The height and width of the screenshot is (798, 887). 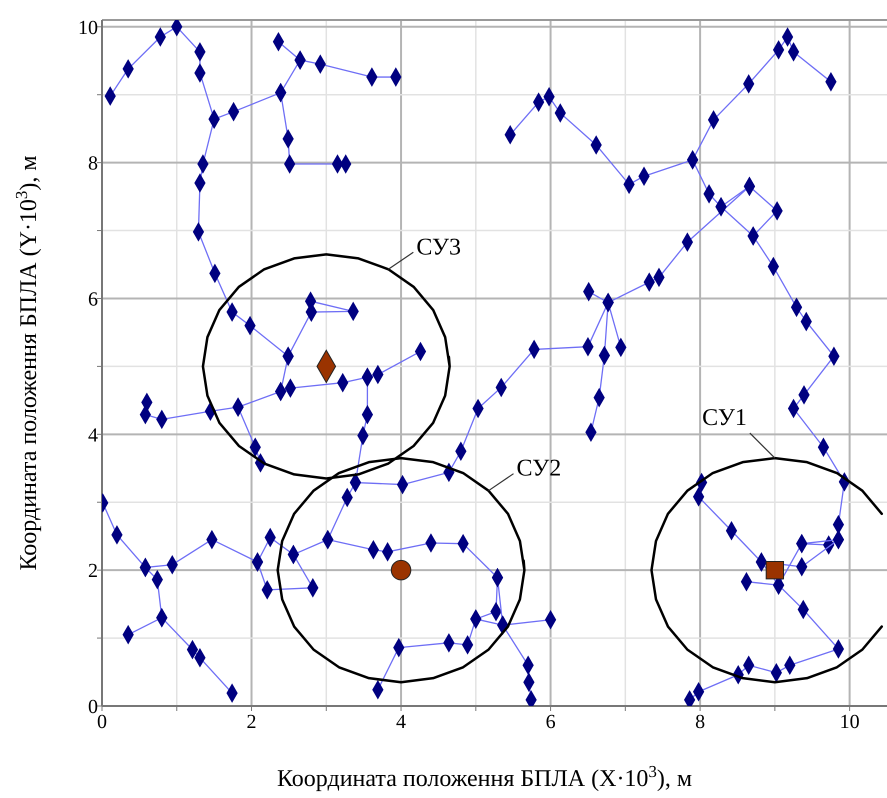 What do you see at coordinates (484, 777) in the screenshot?
I see `x-axis-title: Координата положення БПЛА (X·10$^{3}$), м` at bounding box center [484, 777].